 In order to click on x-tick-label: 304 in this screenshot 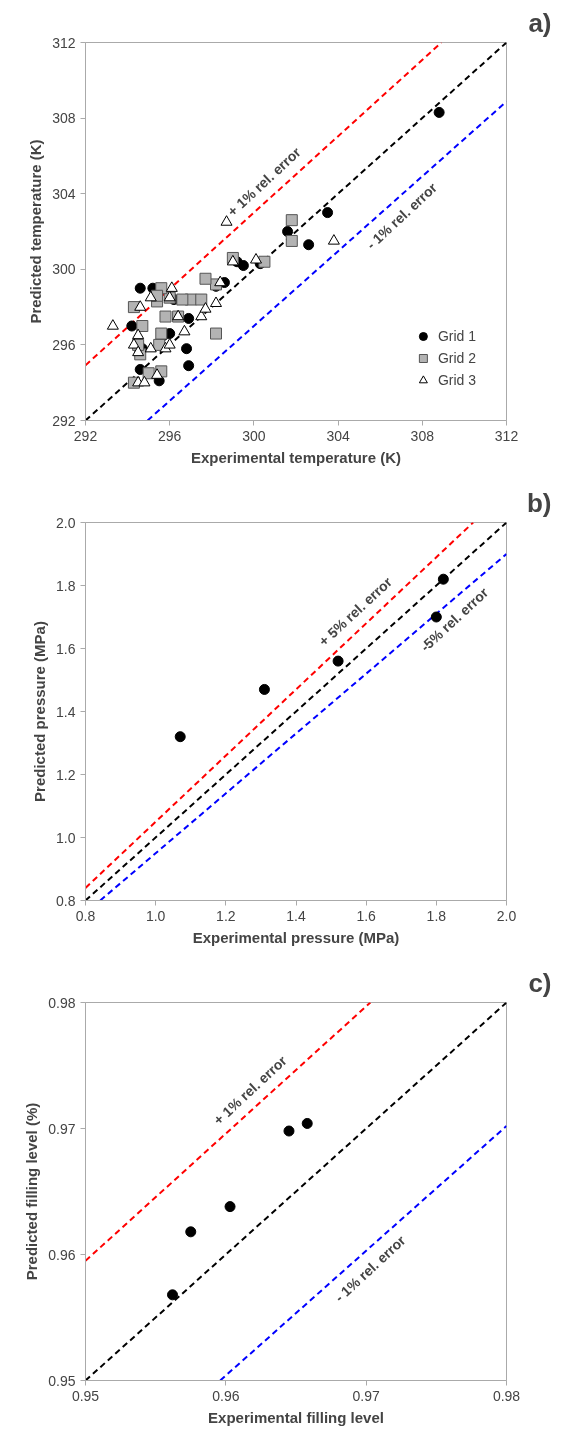, I will do `click(338, 435)`.